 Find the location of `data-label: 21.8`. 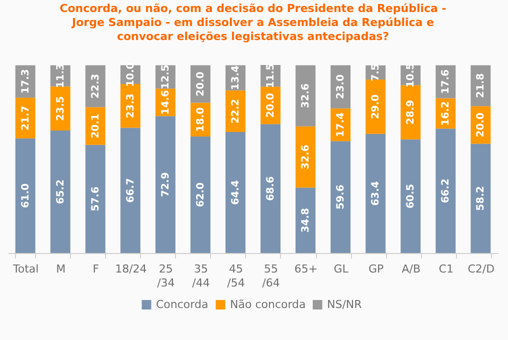

data-label: 21.8 is located at coordinates (481, 85).